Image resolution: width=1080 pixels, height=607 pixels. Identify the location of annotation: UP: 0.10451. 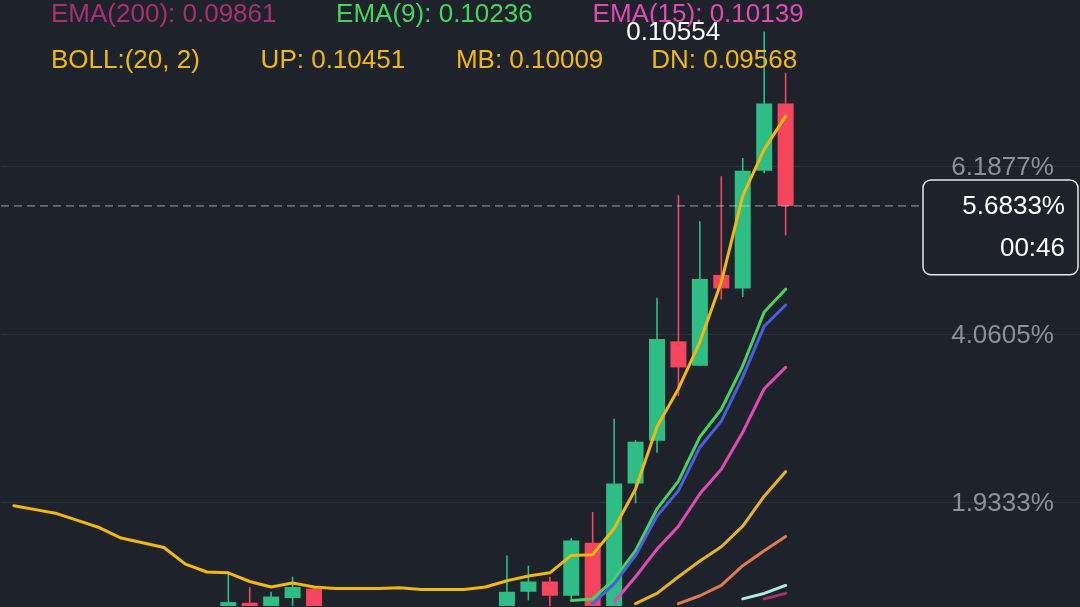
(333, 59).